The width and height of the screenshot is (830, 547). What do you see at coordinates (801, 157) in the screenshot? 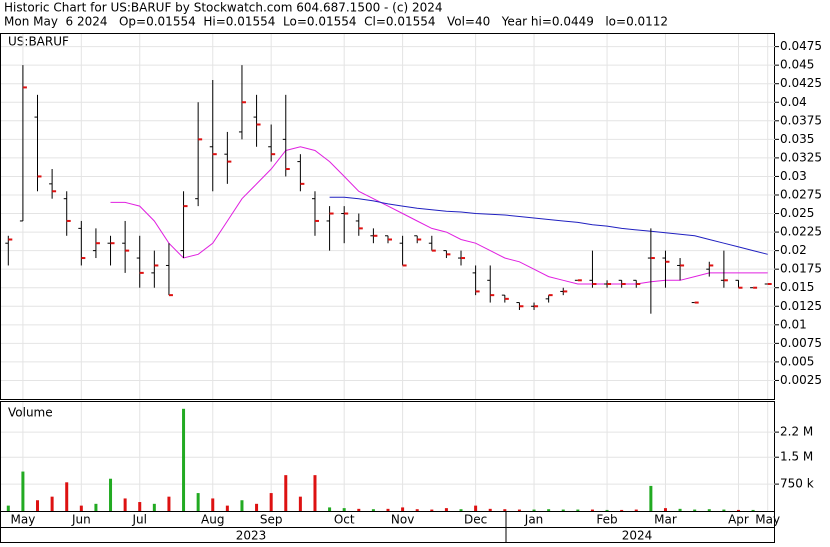
I see `y-tick-label: 0.0325` at bounding box center [801, 157].